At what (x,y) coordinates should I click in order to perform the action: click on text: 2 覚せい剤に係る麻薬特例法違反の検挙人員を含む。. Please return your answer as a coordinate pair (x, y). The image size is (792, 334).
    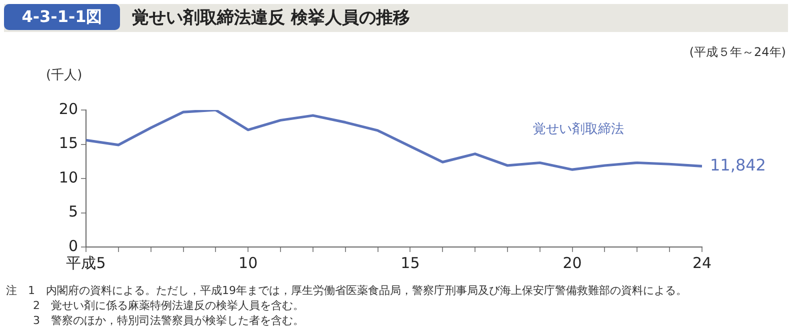
    Looking at the image, I should click on (168, 305).